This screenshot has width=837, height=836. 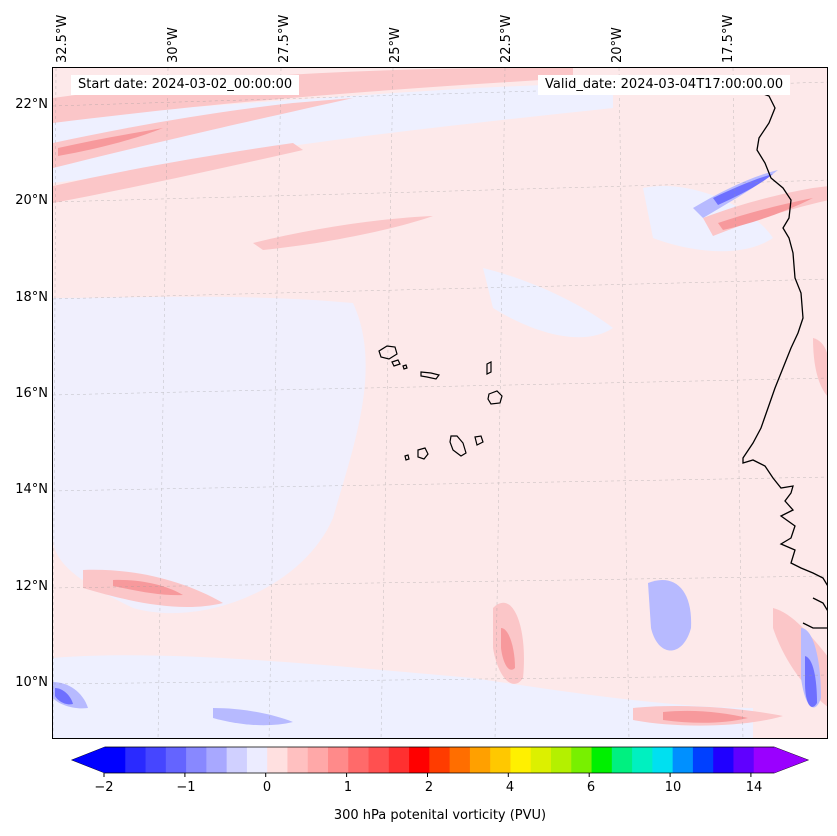 I want to click on island-santa-luzia, so click(x=405, y=367).